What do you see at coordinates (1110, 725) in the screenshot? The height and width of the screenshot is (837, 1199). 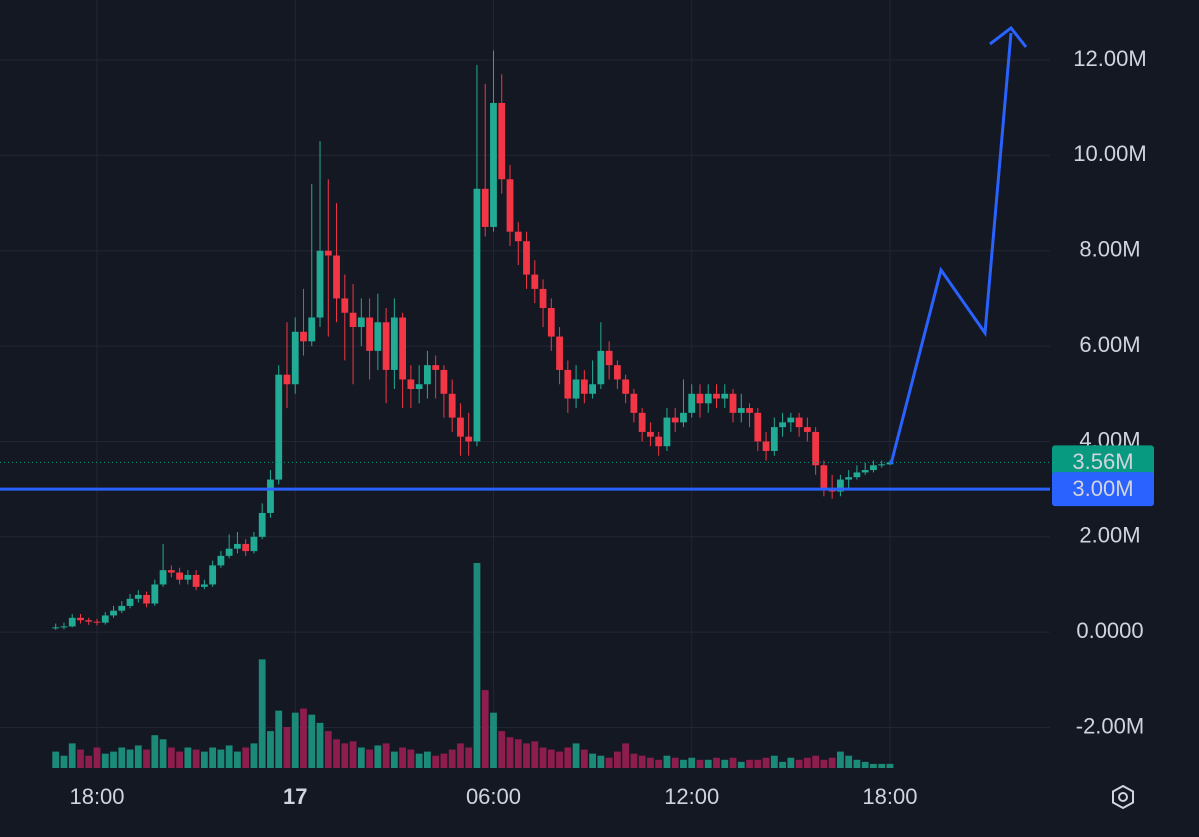 I see `y-tick-label: -2.00M` at bounding box center [1110, 725].